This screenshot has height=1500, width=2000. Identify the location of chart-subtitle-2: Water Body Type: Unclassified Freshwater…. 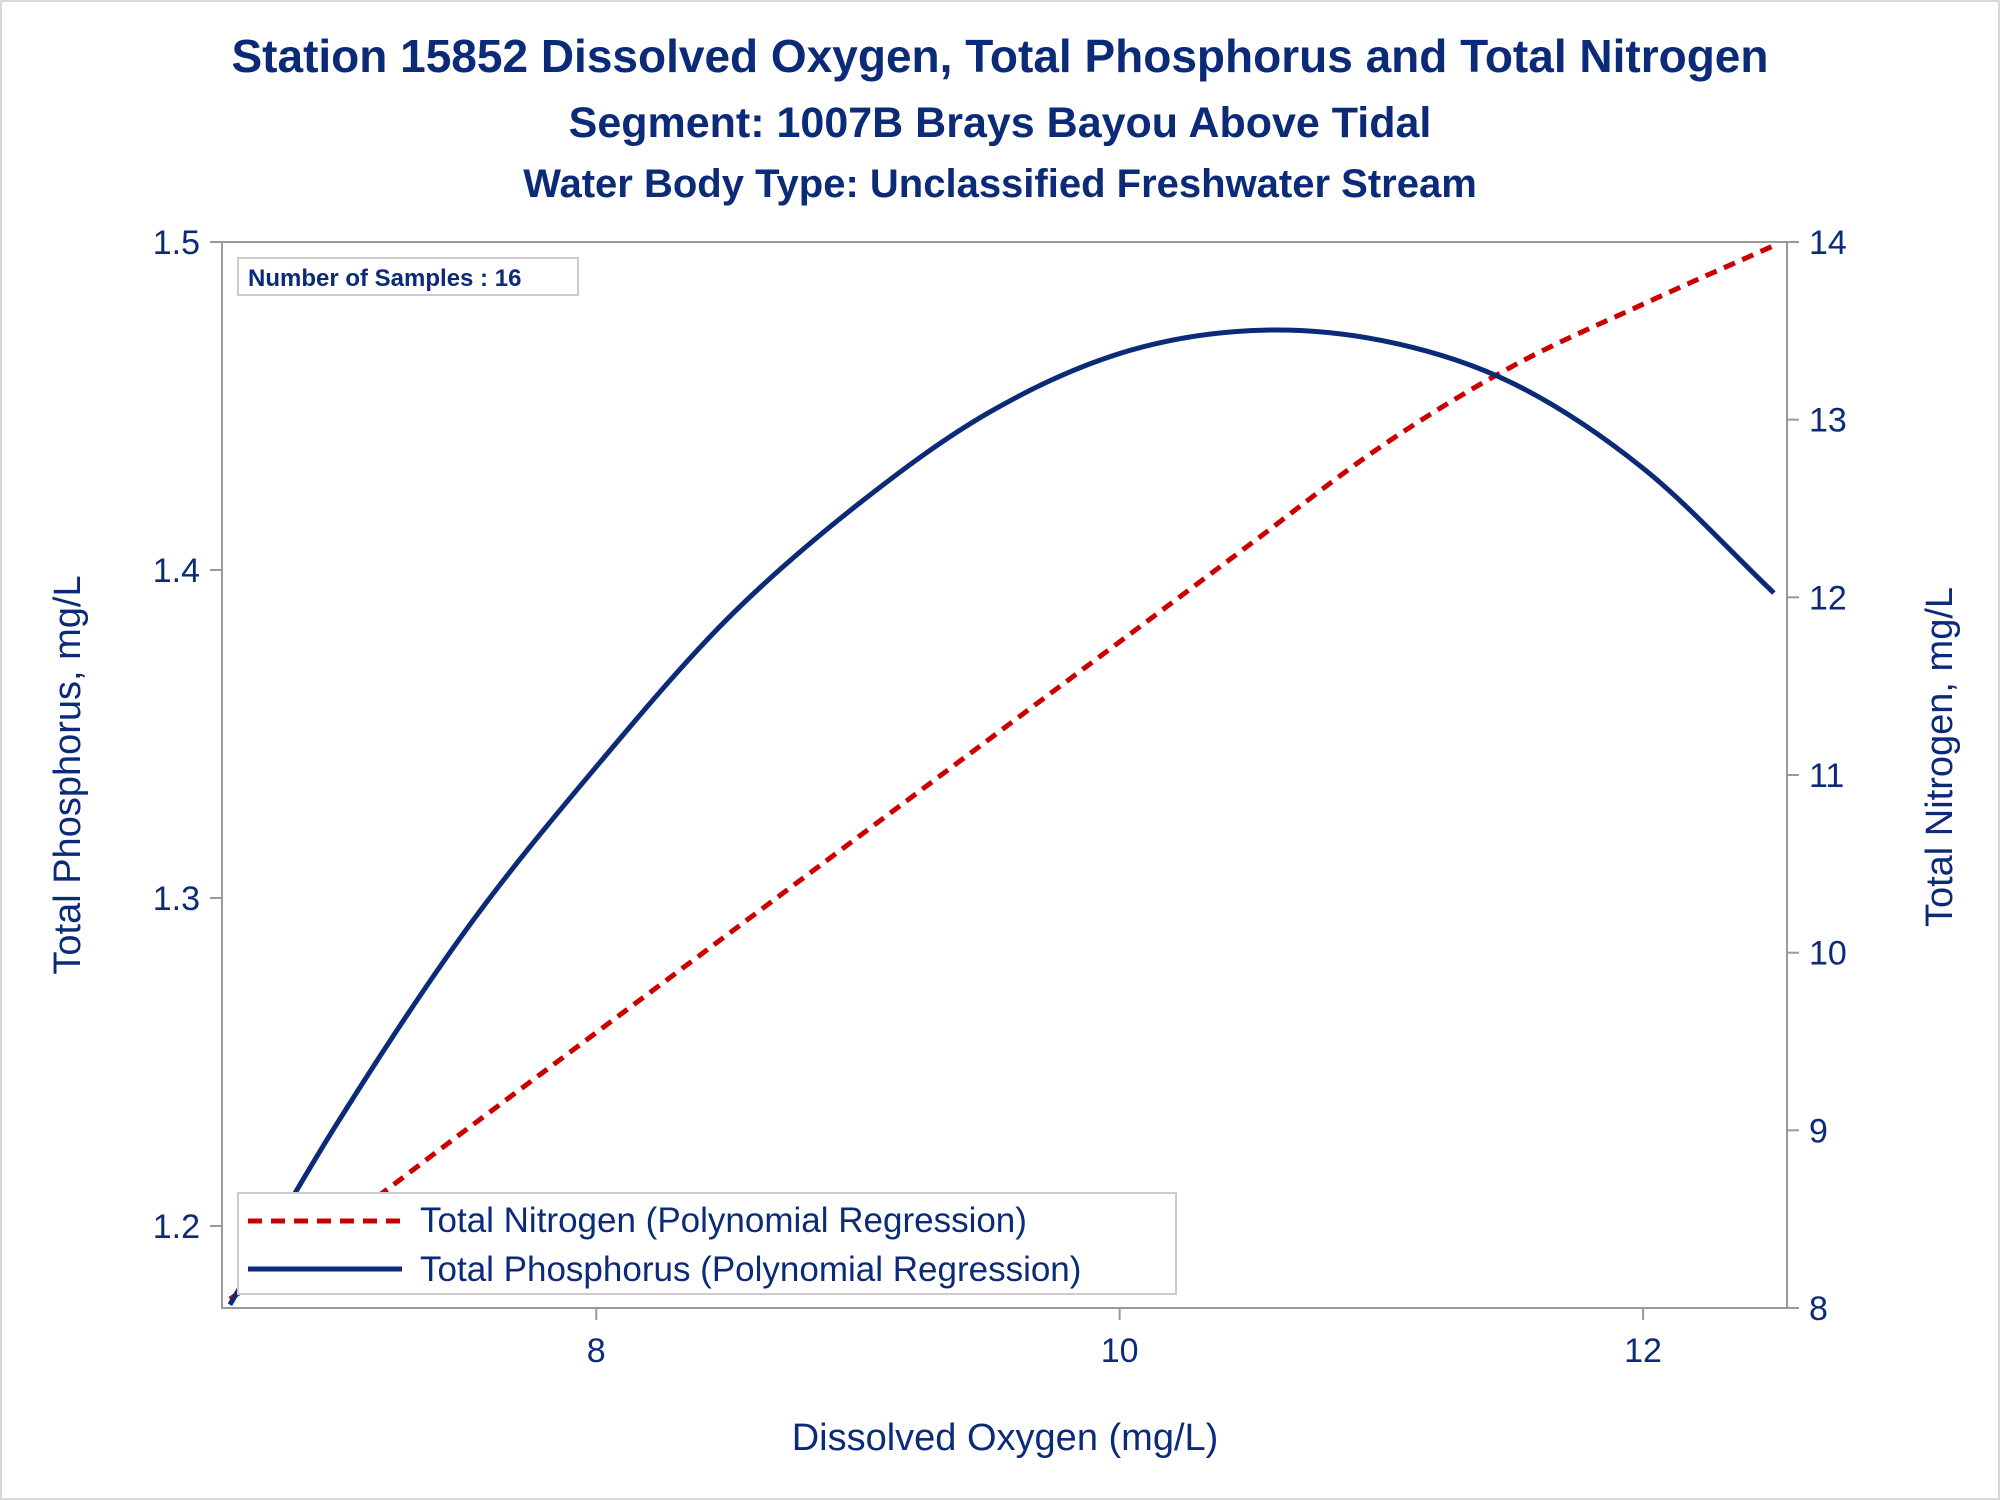
(1000, 184).